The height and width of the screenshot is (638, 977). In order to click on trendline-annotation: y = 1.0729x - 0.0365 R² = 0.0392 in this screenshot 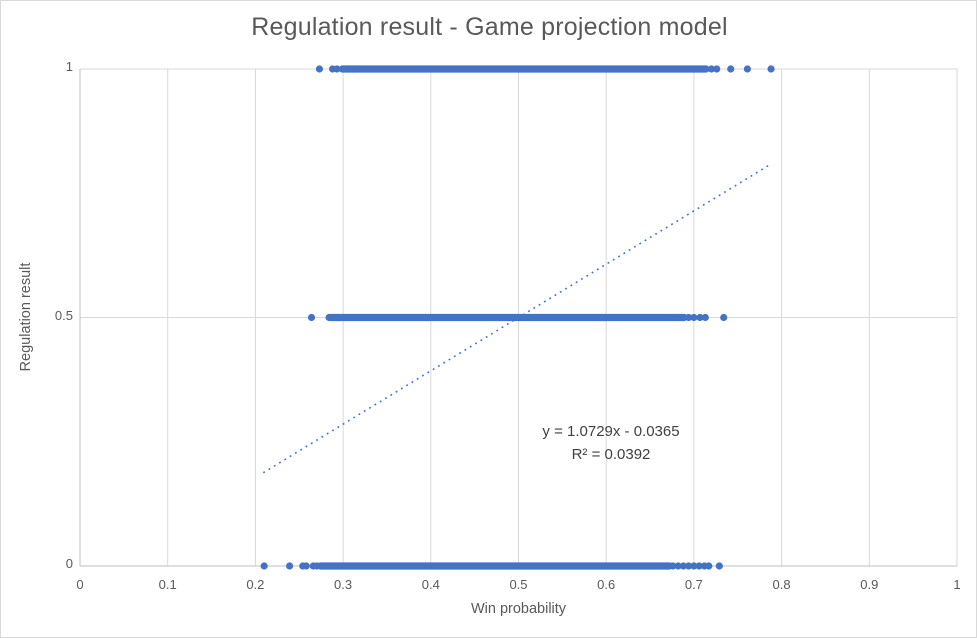, I will do `click(611, 443)`.